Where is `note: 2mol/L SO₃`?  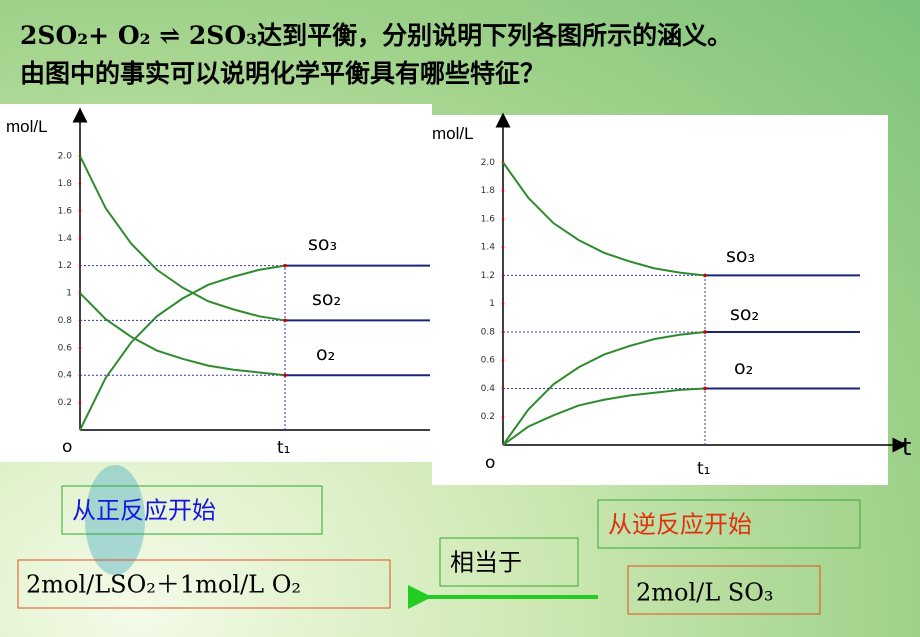 note: 2mol/L SO₃ is located at coordinates (705, 593).